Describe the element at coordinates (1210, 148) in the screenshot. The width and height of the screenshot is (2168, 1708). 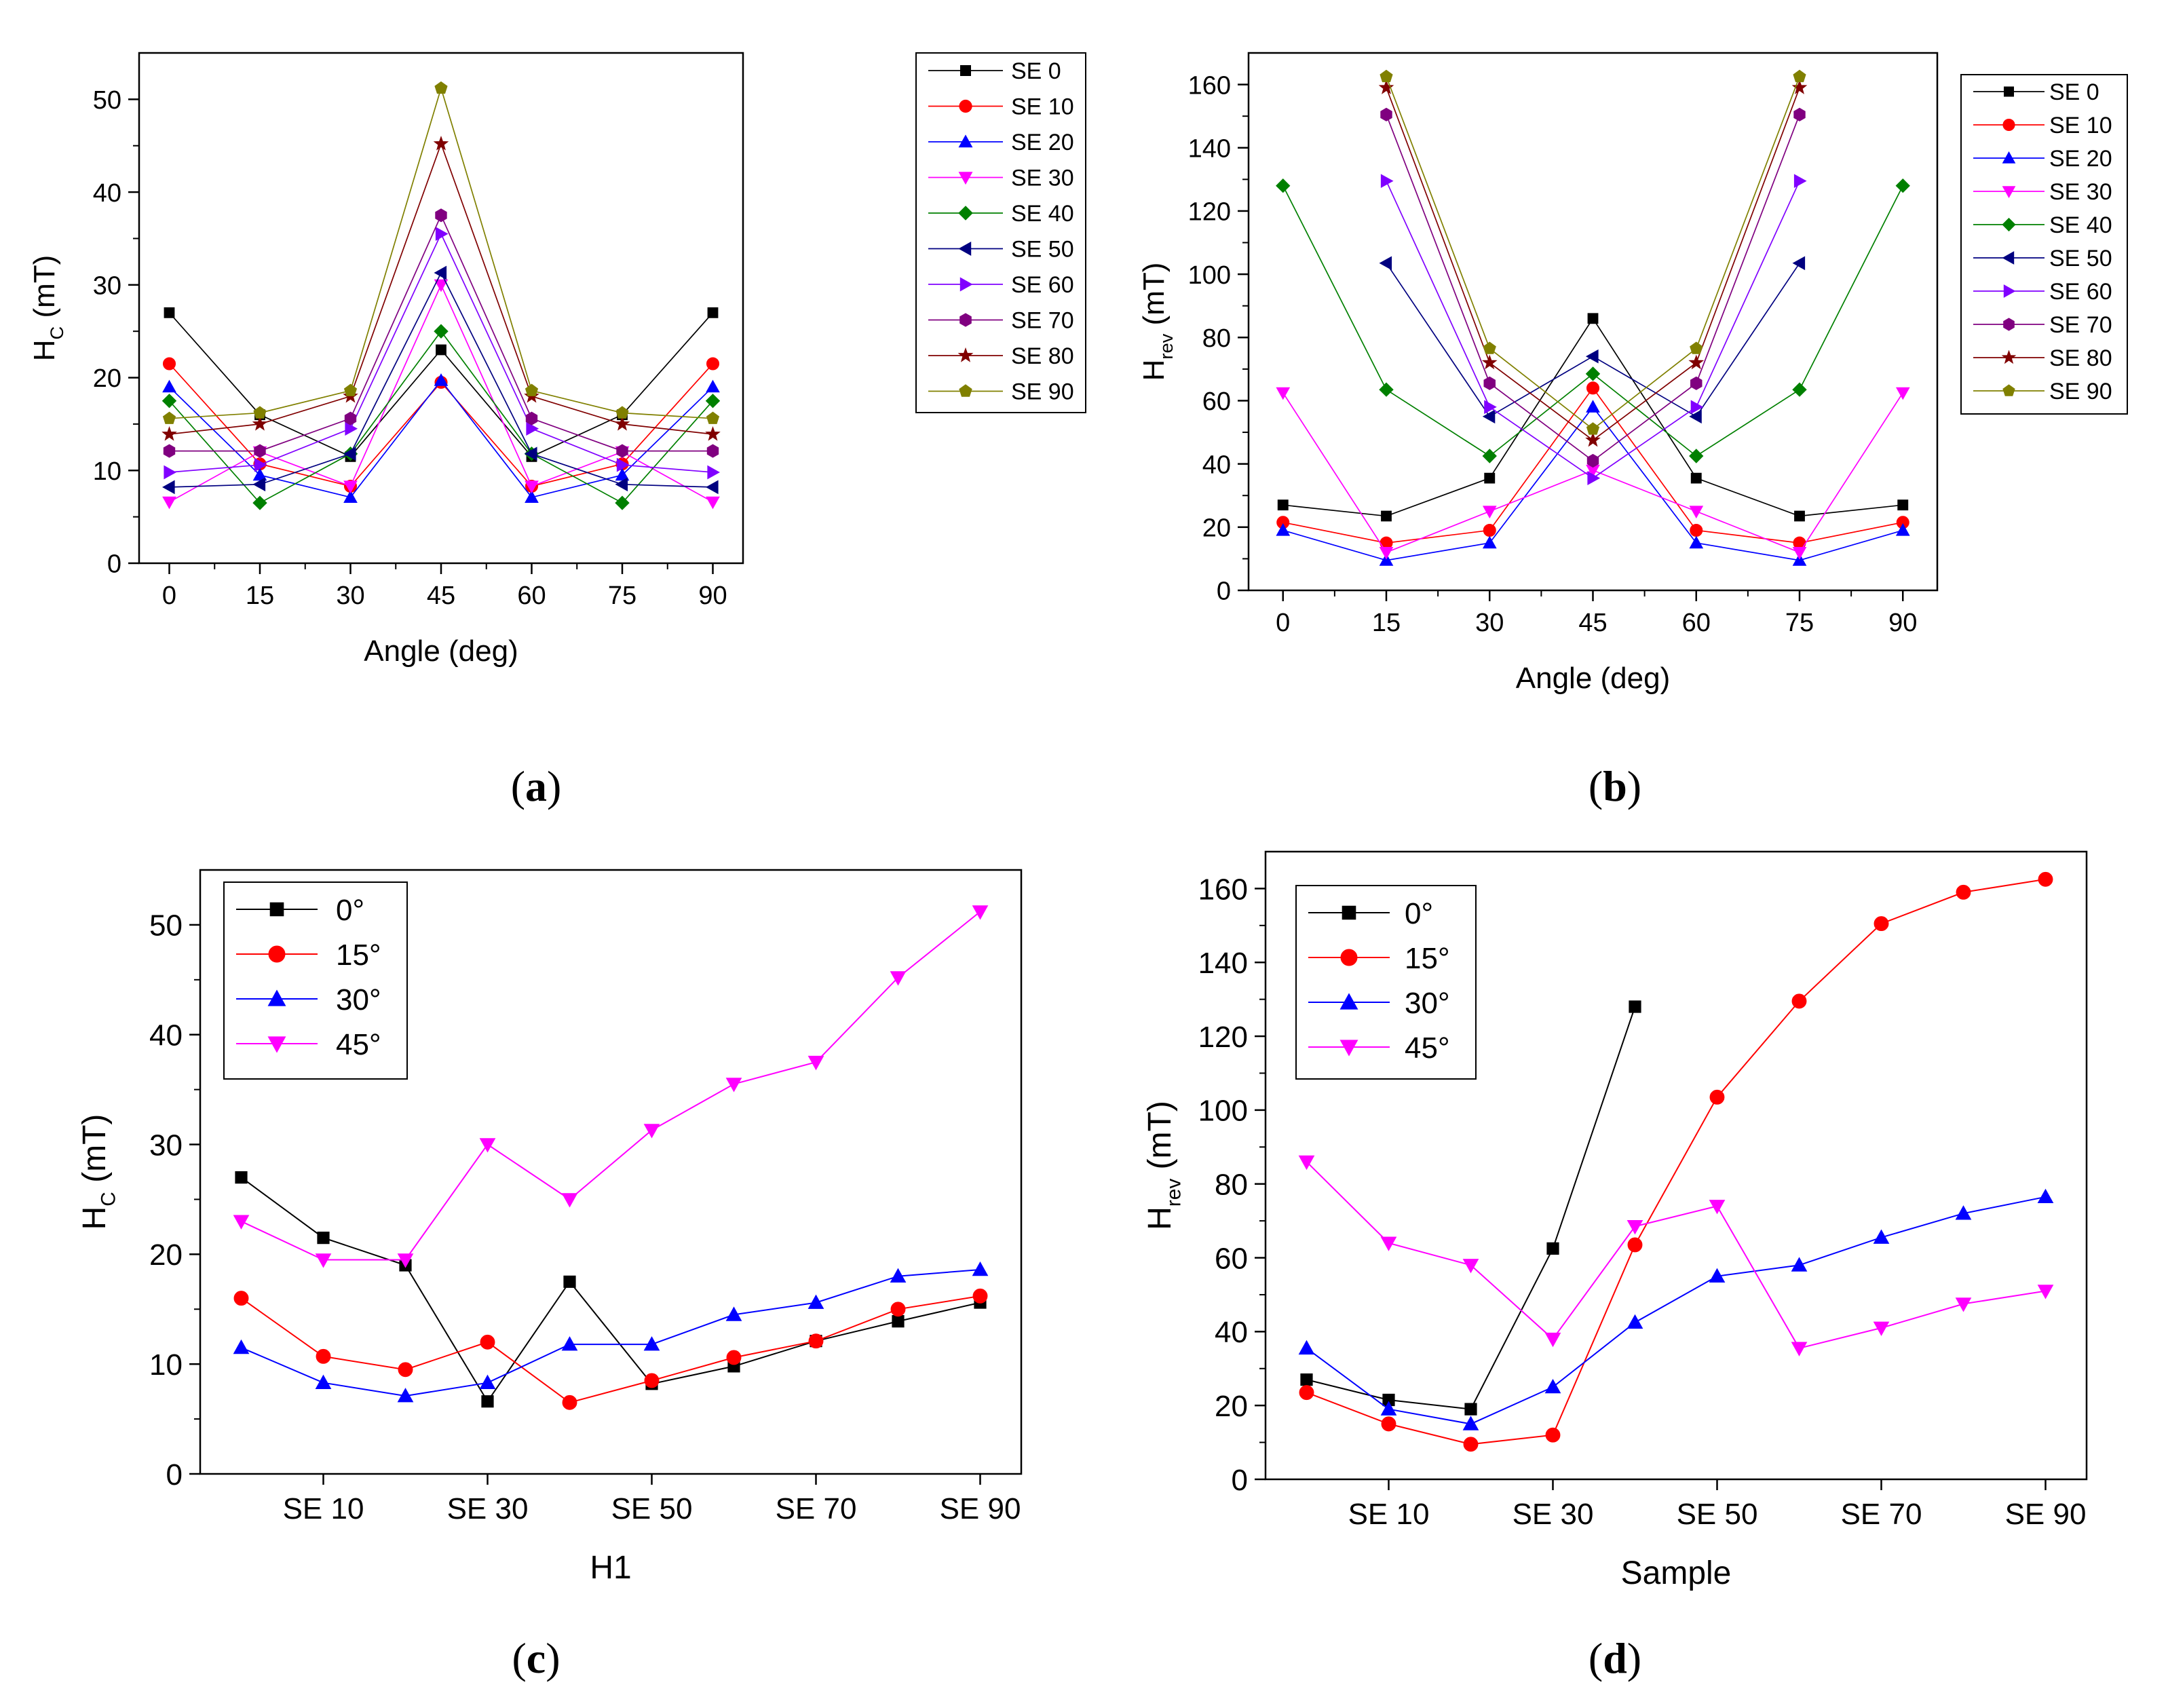
I see `y-tick-label: 140` at that location.